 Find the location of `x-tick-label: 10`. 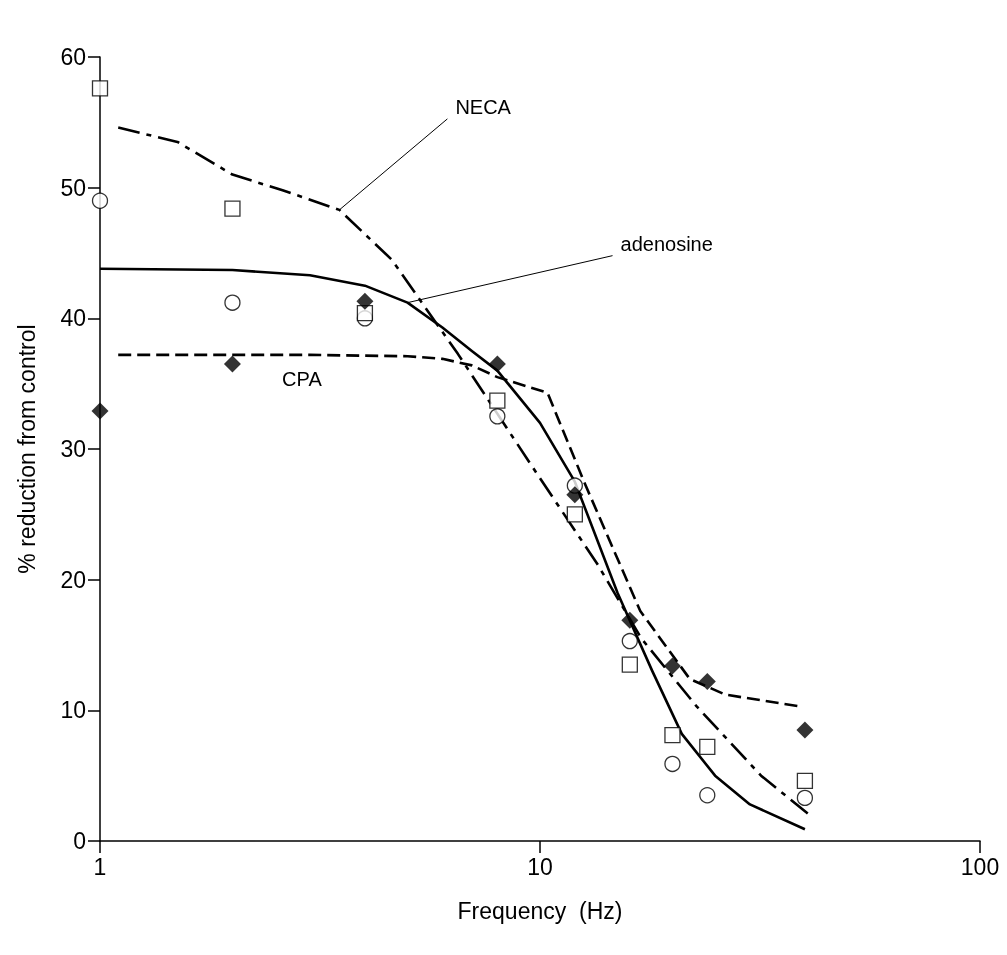

x-tick-label: 10 is located at coordinates (540, 866).